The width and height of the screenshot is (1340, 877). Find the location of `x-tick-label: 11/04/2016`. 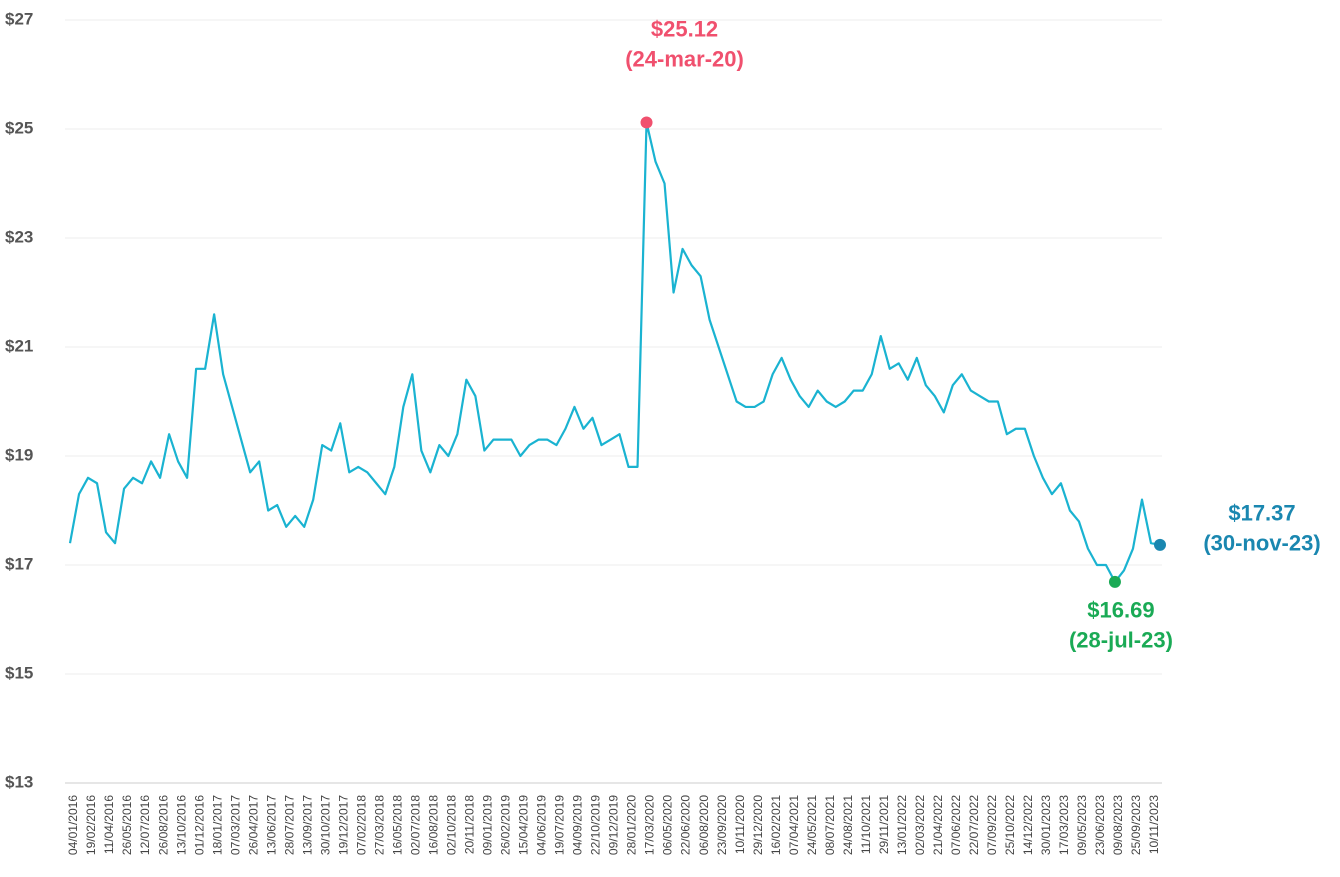

x-tick-label: 11/04/2016 is located at coordinates (109, 824).